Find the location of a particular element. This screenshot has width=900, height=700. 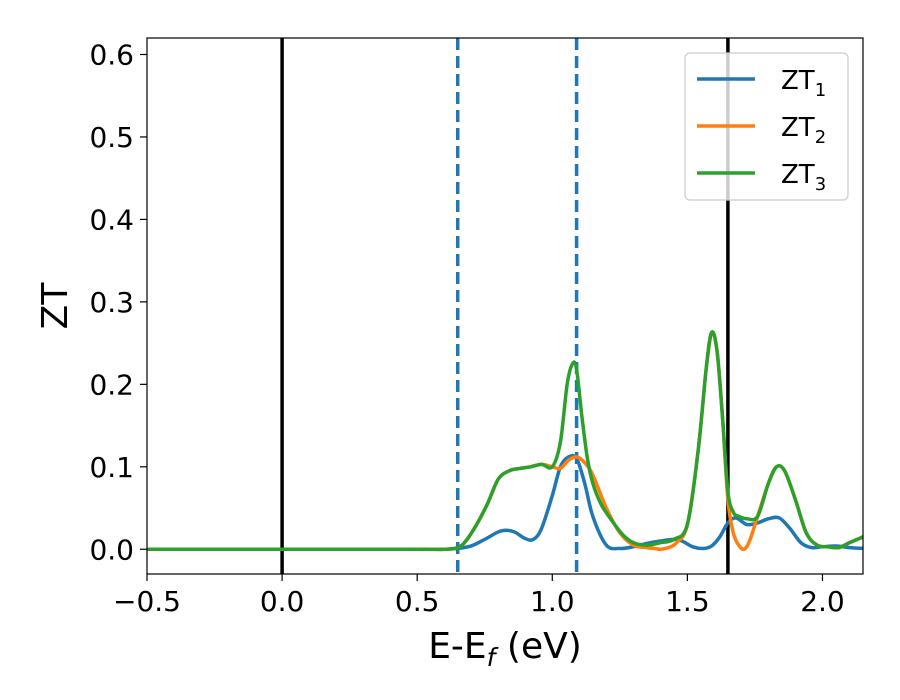

legend-label-zt2: ZT2 is located at coordinates (803, 130).